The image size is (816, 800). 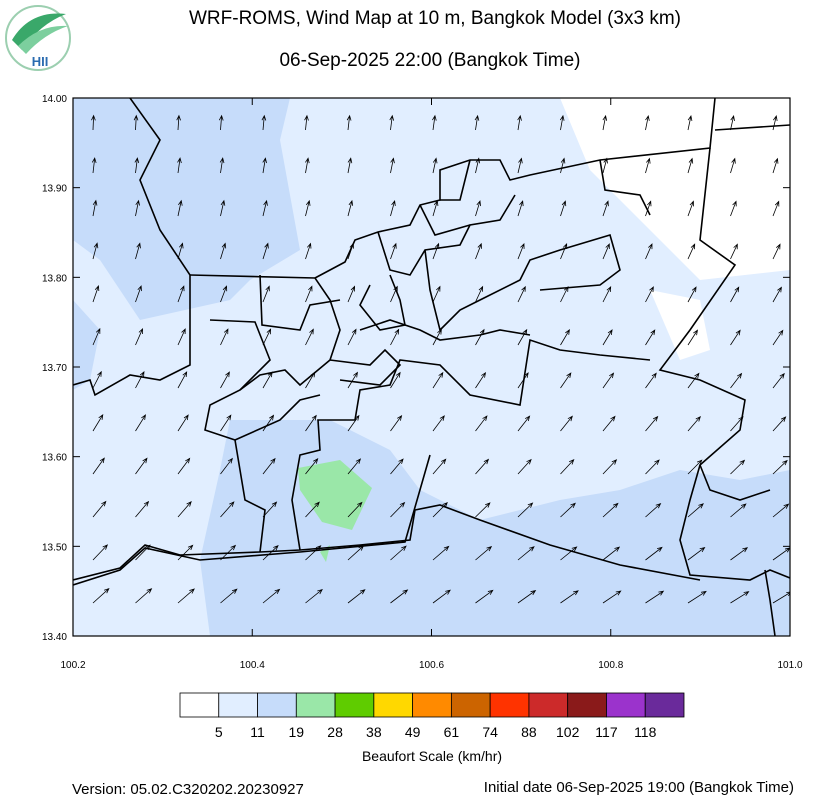 What do you see at coordinates (54, 547) in the screenshot?
I see `lat-label: 13.50` at bounding box center [54, 547].